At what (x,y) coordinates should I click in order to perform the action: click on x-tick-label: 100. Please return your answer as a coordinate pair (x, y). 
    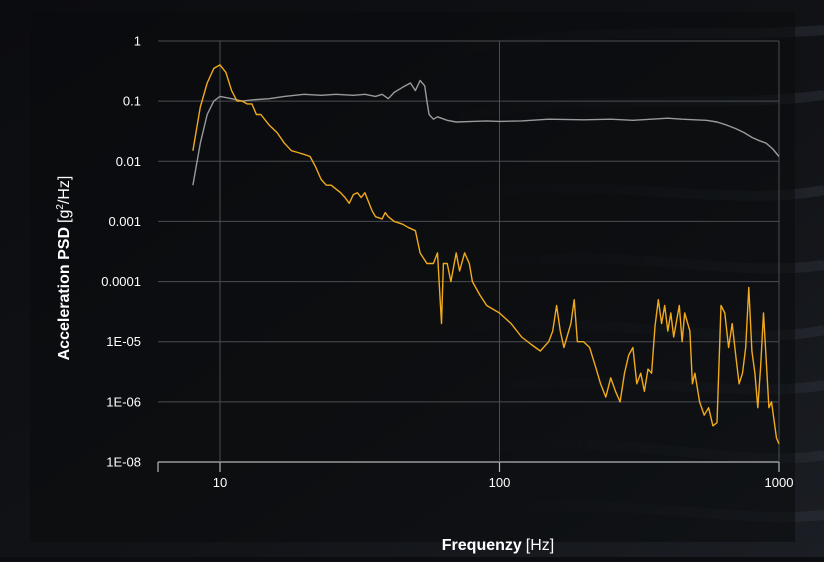
    Looking at the image, I should click on (500, 482).